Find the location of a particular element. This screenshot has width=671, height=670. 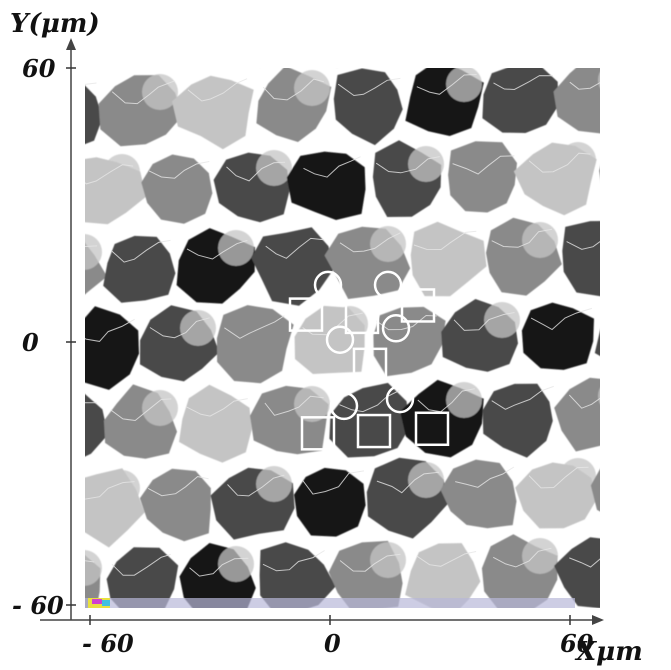

x-axis-arrow-icon is located at coordinates (598, 620).